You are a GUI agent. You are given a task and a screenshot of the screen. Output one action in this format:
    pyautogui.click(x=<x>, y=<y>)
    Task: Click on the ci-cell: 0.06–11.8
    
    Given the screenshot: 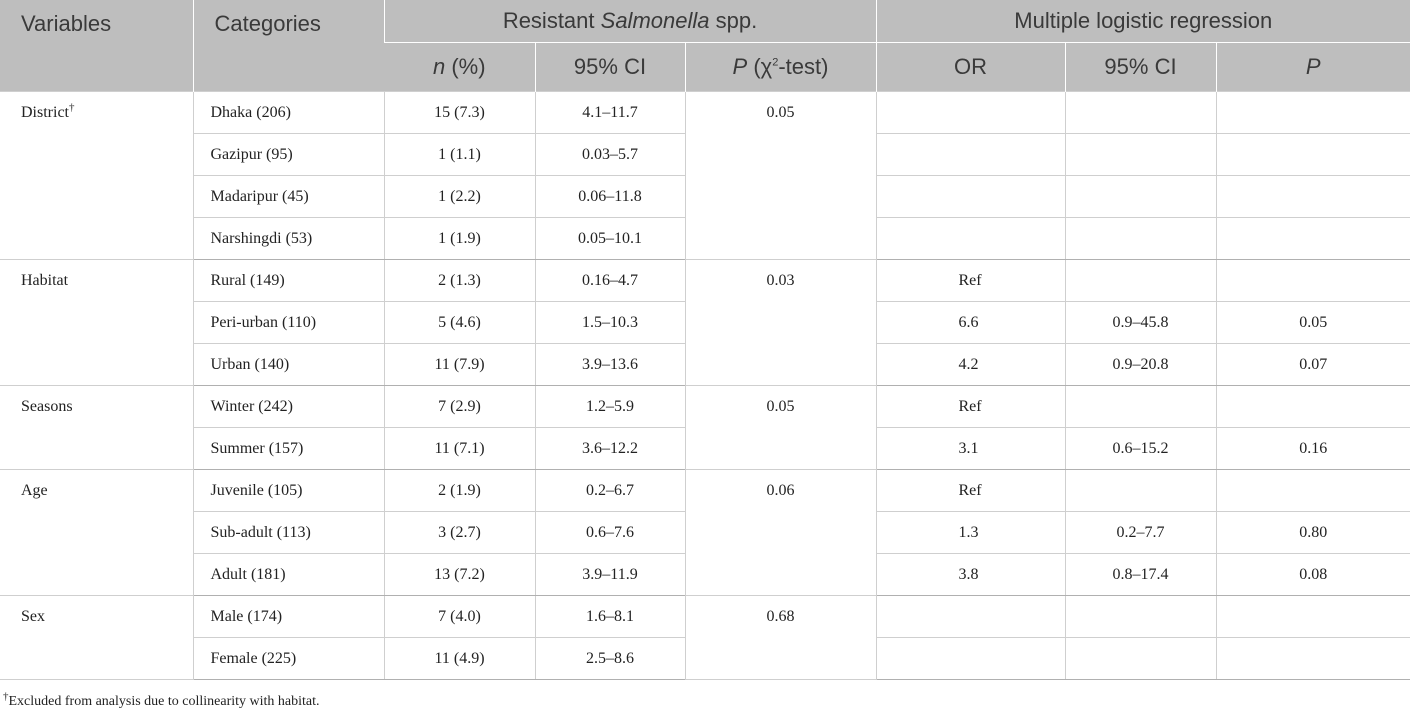 What is the action you would take?
    pyautogui.click(x=610, y=196)
    